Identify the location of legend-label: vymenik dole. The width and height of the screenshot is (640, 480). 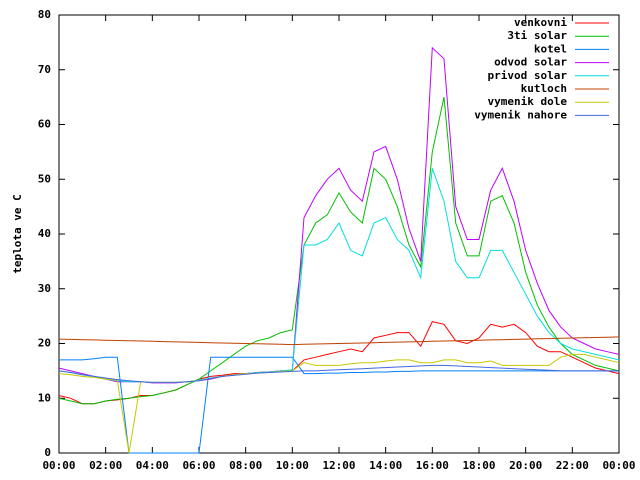
(528, 101).